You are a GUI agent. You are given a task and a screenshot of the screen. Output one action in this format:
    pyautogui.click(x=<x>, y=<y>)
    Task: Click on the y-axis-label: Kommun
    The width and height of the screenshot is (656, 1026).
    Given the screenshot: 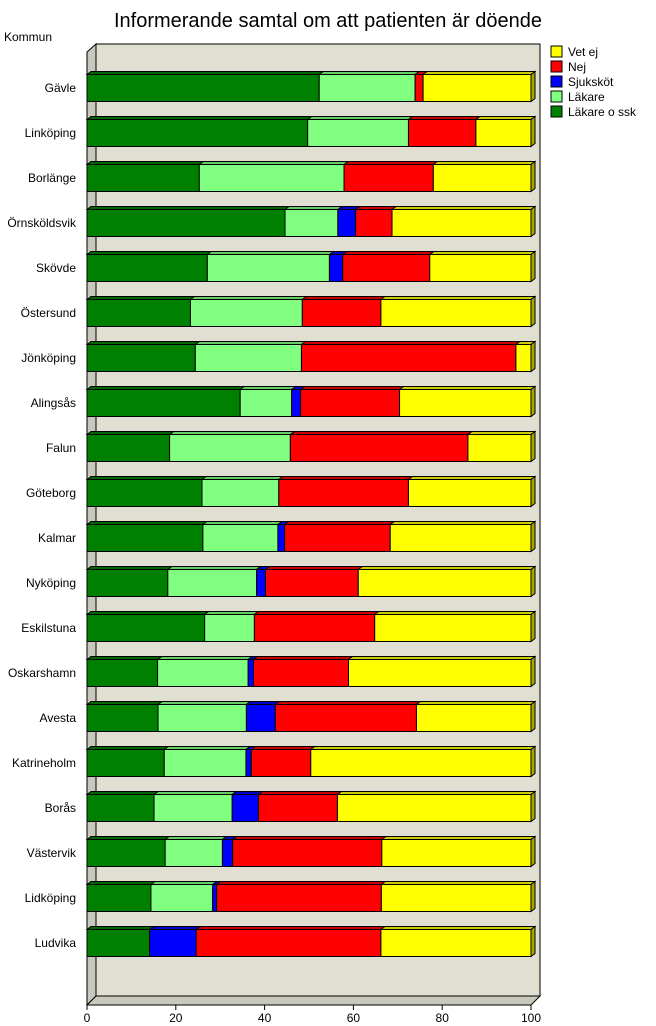 What is the action you would take?
    pyautogui.click(x=28, y=37)
    